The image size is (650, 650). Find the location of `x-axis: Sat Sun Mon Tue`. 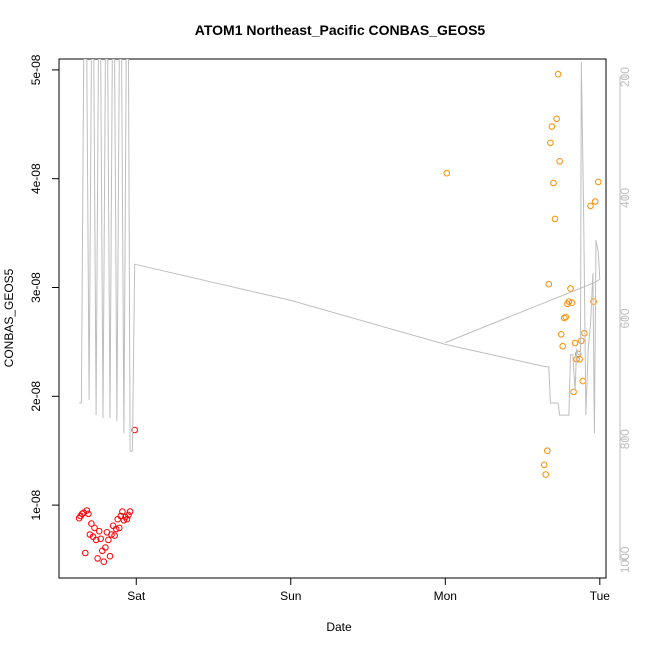

x-axis: Sat Sun Mon Tue is located at coordinates (368, 590).